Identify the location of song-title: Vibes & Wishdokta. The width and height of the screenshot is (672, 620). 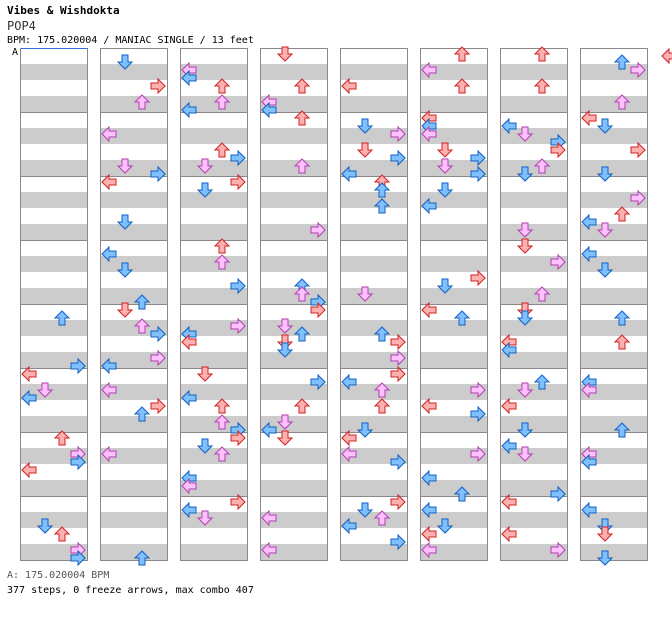
(63, 10).